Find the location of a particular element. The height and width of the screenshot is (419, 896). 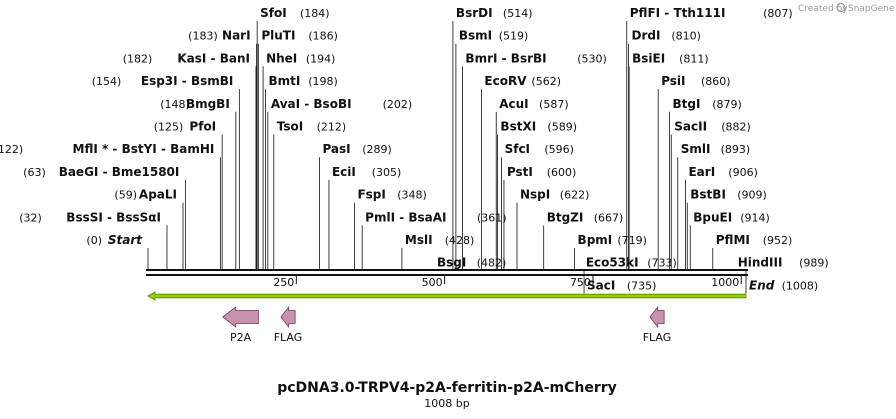

site-nspi: NspI (622) is located at coordinates (553, 229).